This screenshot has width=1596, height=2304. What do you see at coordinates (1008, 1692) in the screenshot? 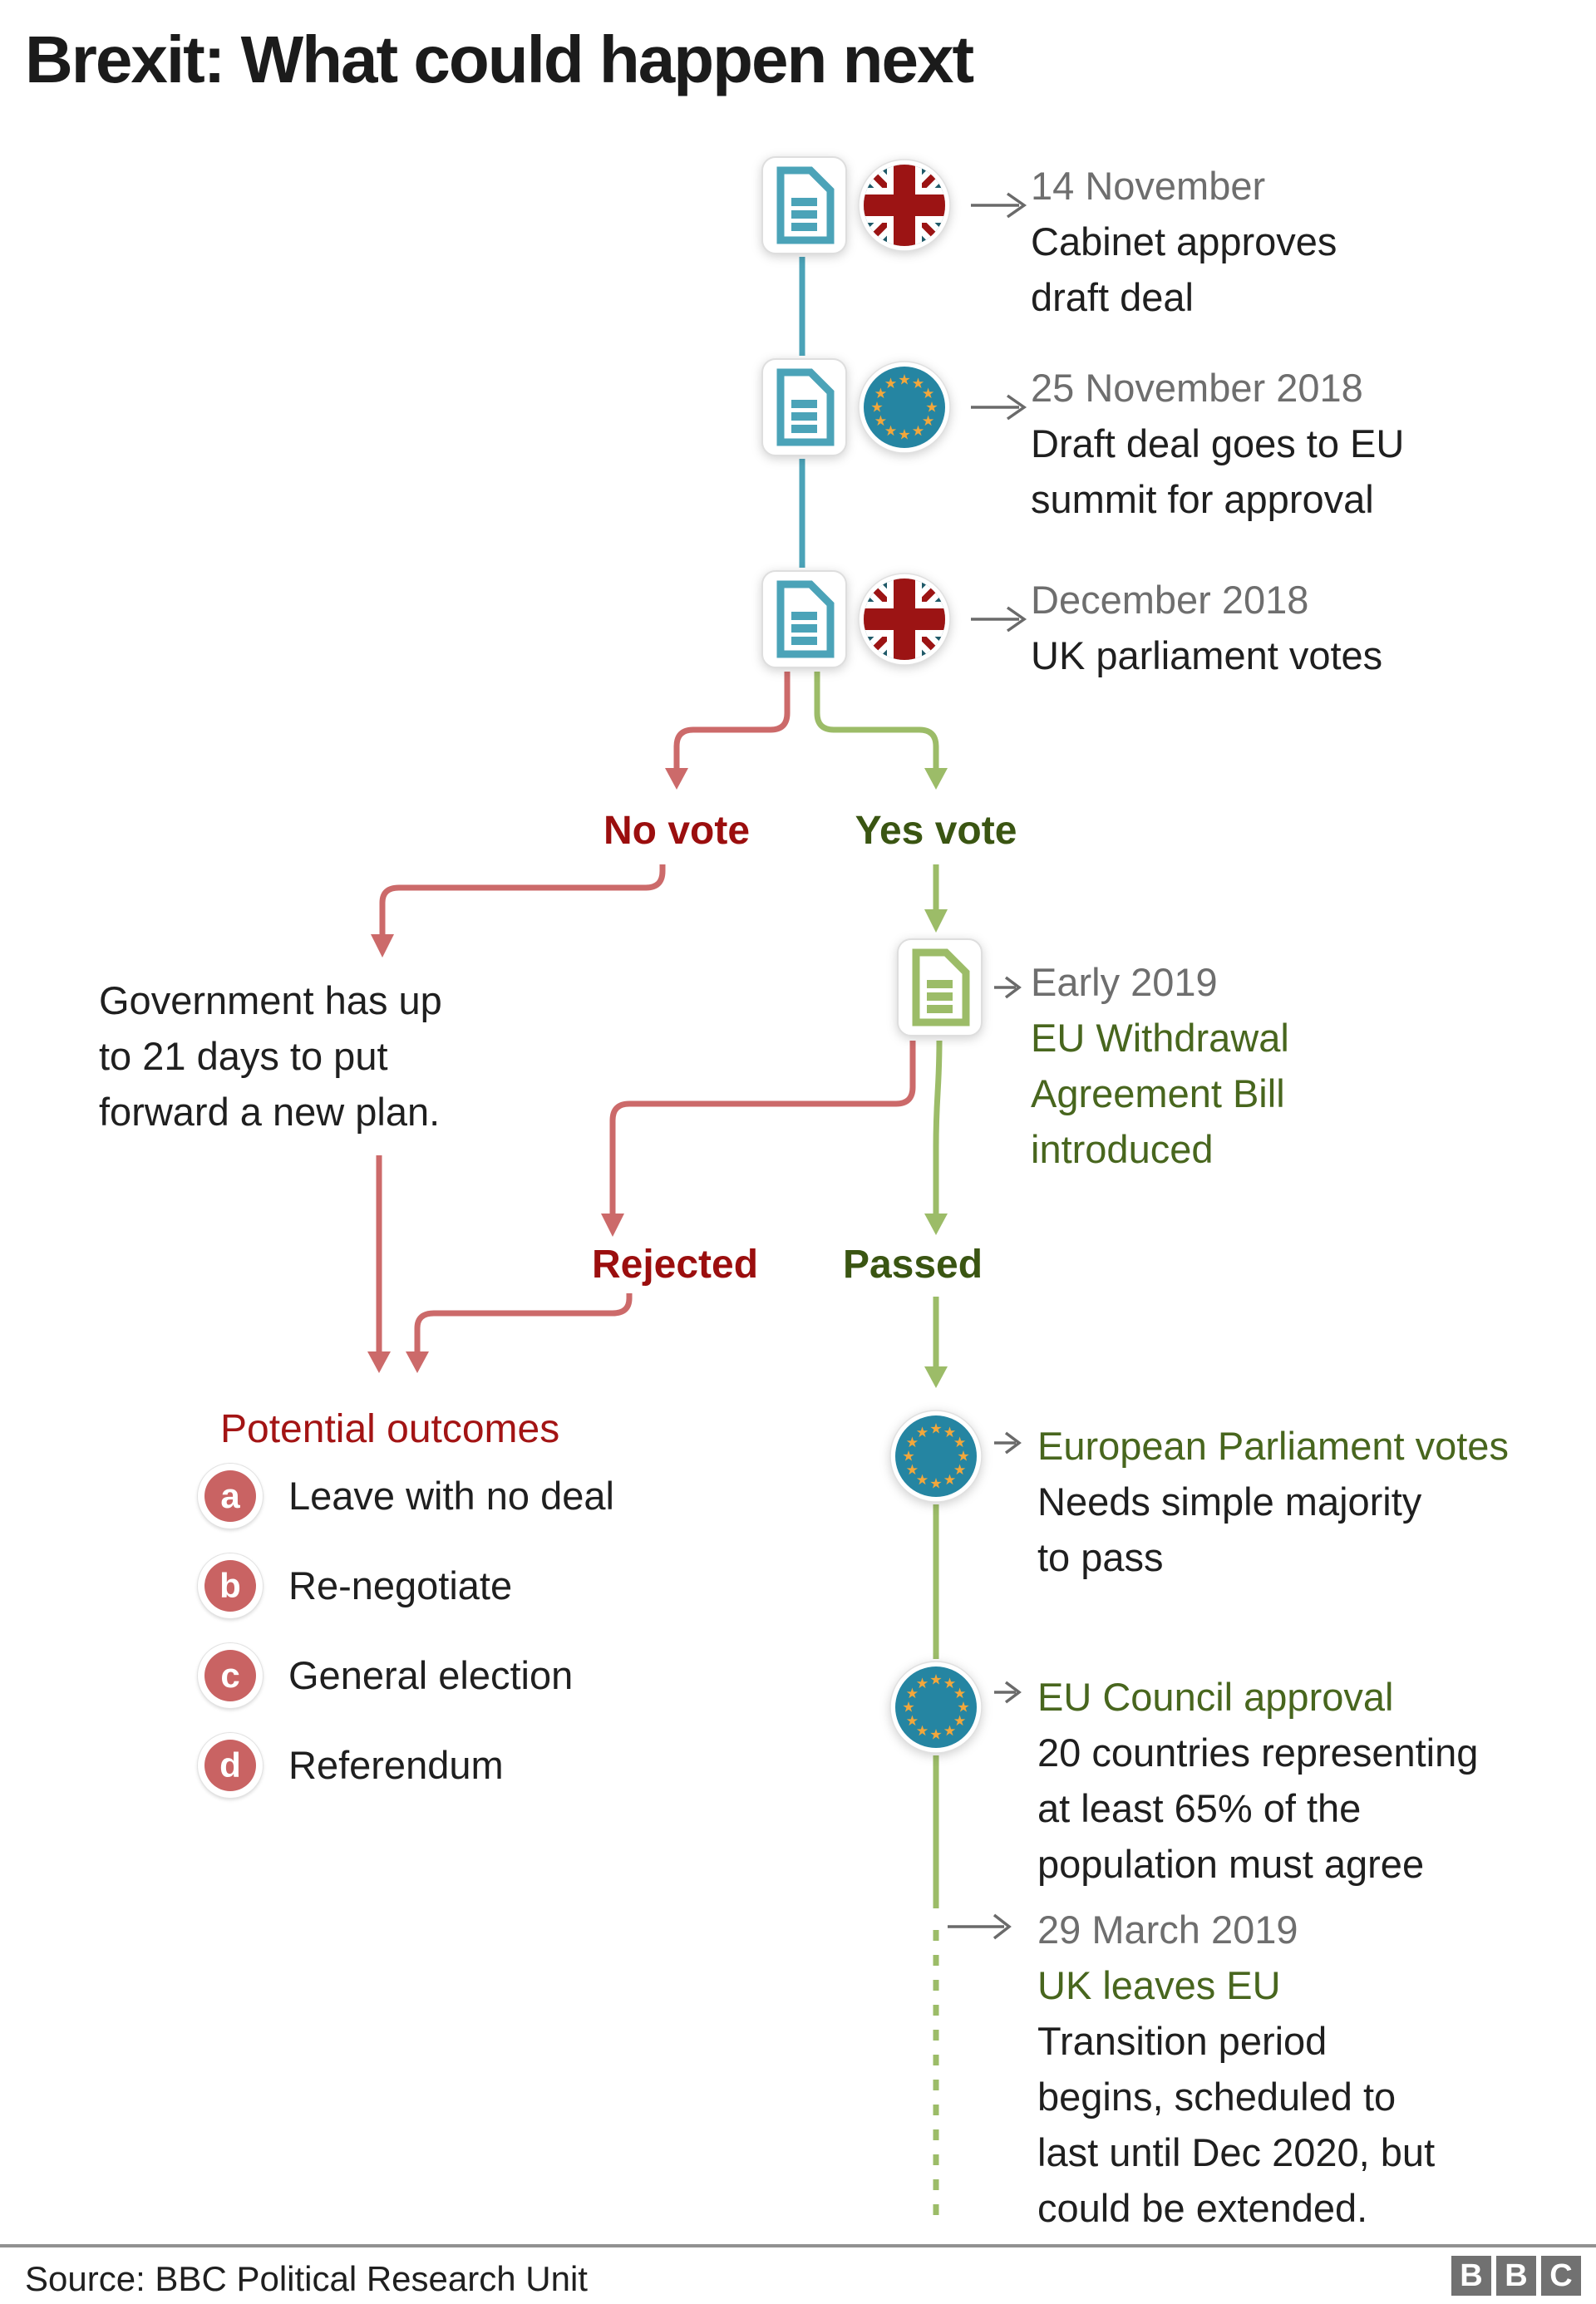
I see `pointer-arrow-council` at bounding box center [1008, 1692].